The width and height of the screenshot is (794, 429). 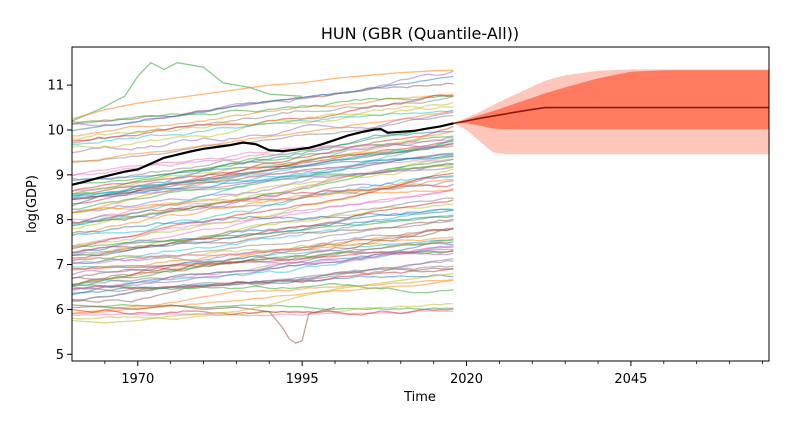 I want to click on y-tick-label: 9, so click(x=60, y=175).